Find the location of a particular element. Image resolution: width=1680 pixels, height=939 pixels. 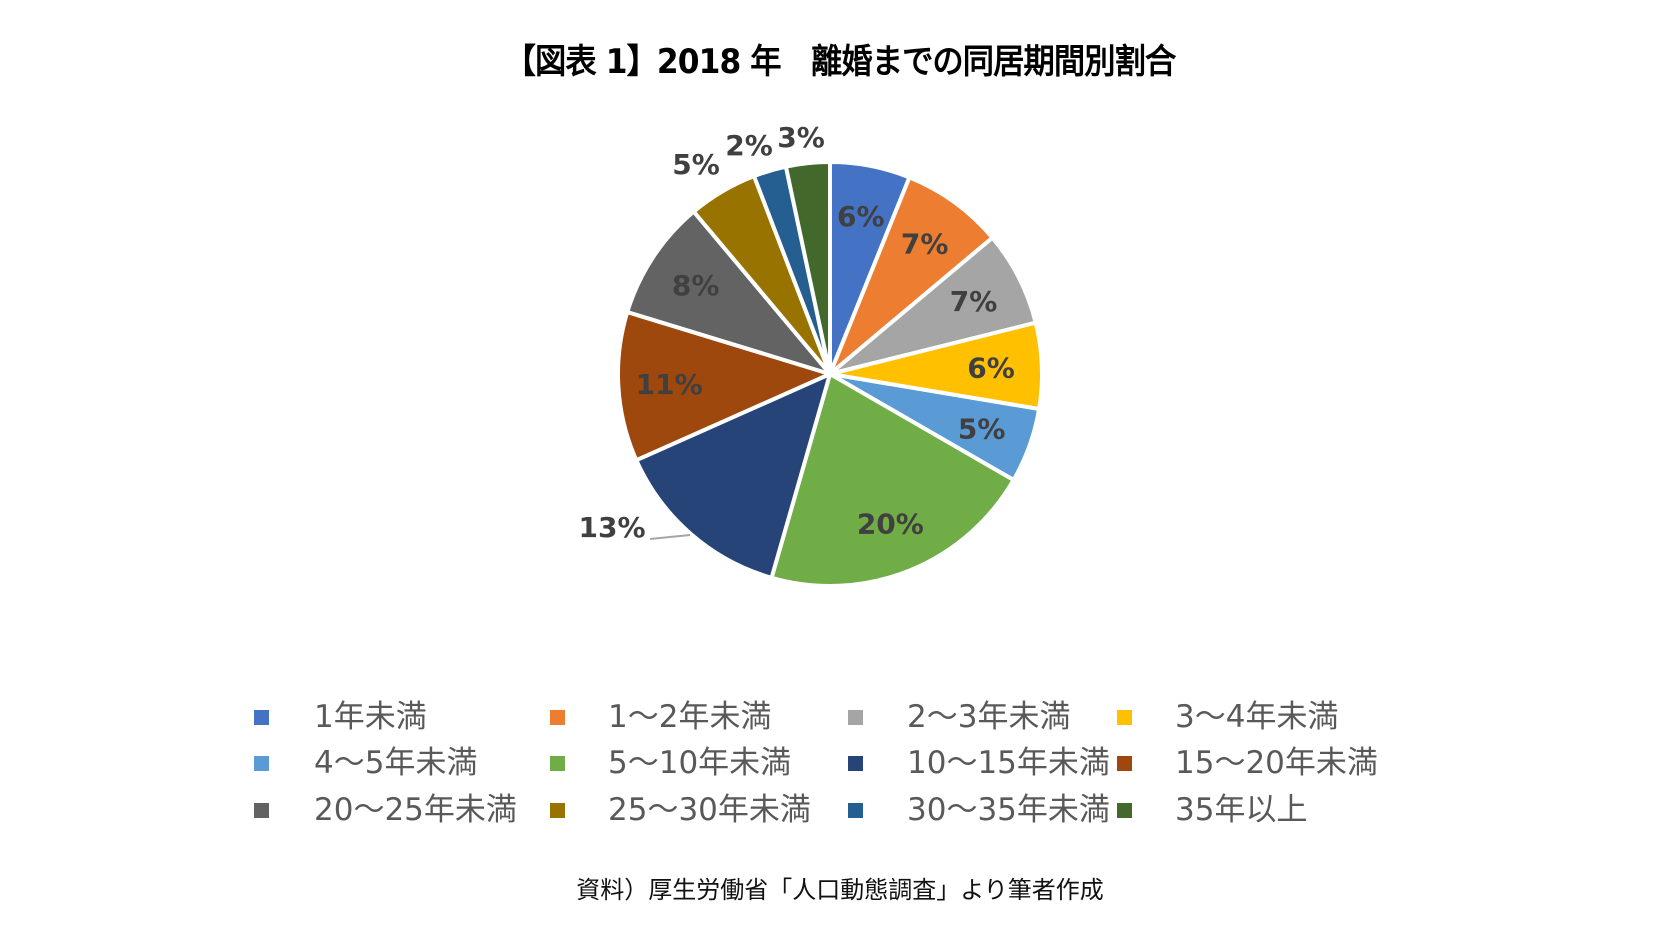

legend-label: 10～15年未満 is located at coordinates (1008, 763).